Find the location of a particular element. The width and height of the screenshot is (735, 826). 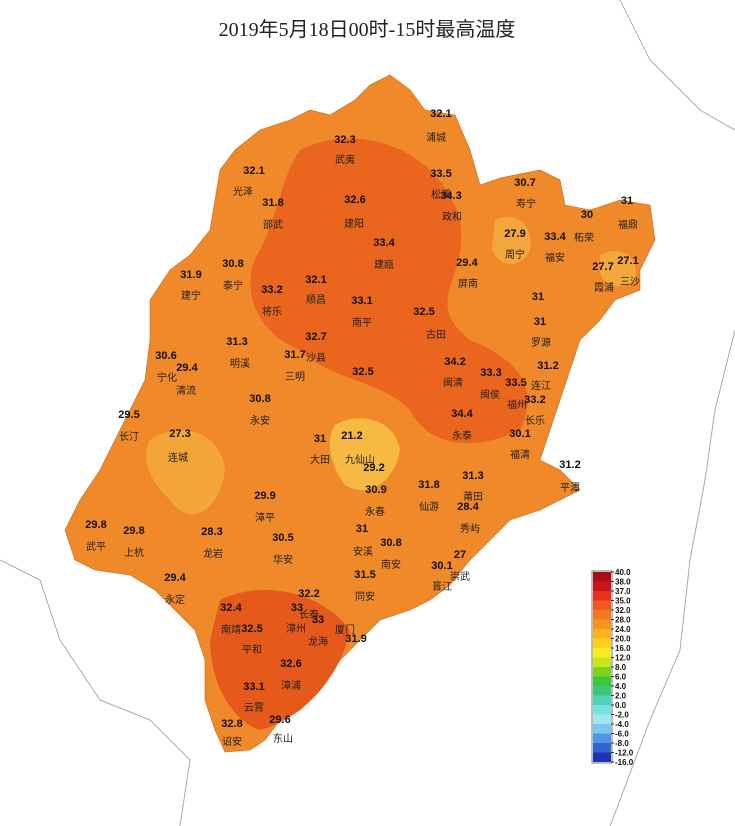

place-name: 永泰 is located at coordinates (462, 435).